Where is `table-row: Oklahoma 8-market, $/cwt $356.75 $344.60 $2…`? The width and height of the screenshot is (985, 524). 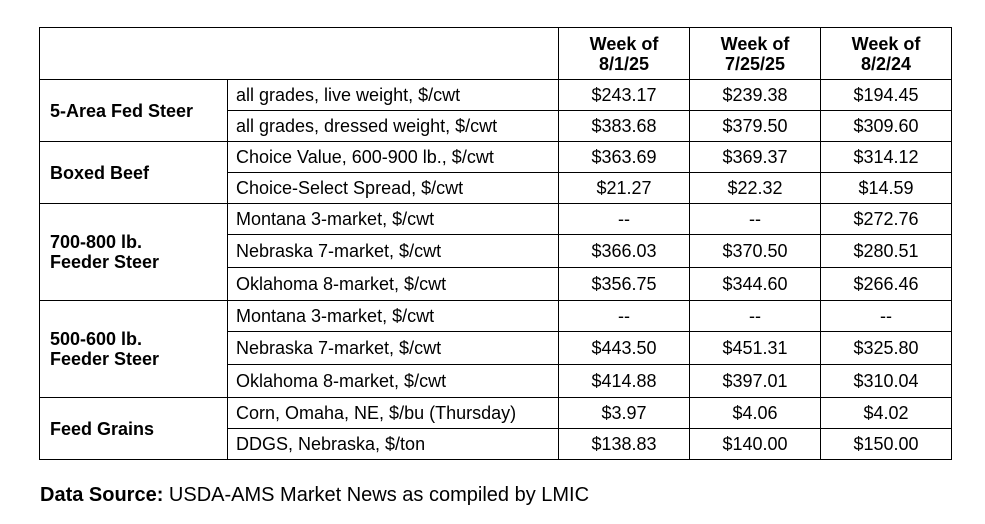
table-row: Oklahoma 8-market, $/cwt $356.75 $344.60 $2… is located at coordinates (496, 284).